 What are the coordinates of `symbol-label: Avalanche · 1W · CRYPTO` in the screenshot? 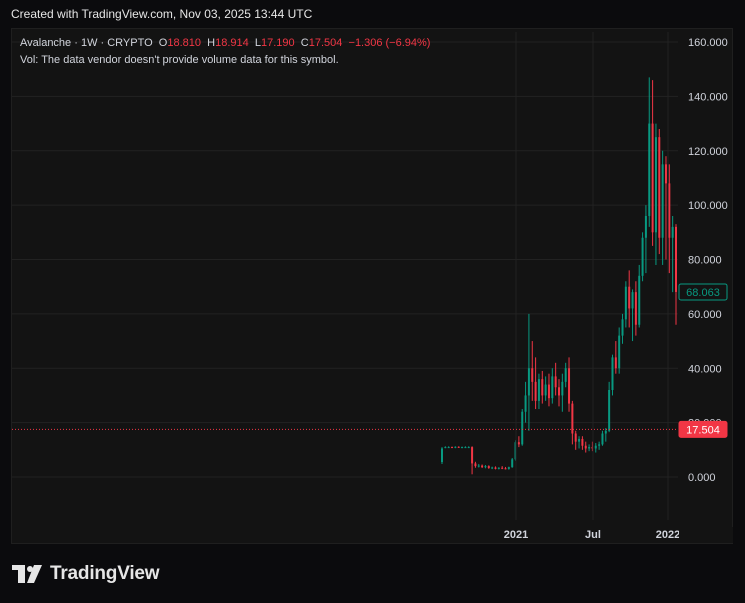 It's located at (86, 43).